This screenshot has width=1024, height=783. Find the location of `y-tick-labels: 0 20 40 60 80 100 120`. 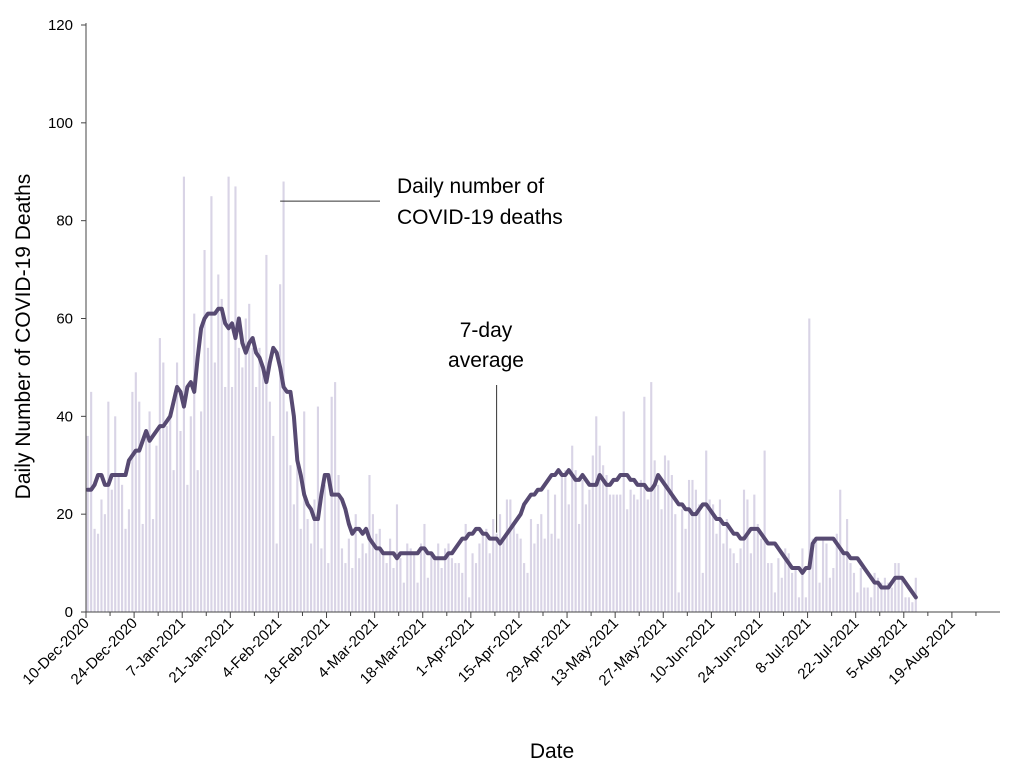

y-tick-labels: 0 20 40 60 80 100 120 is located at coordinates (60, 319).